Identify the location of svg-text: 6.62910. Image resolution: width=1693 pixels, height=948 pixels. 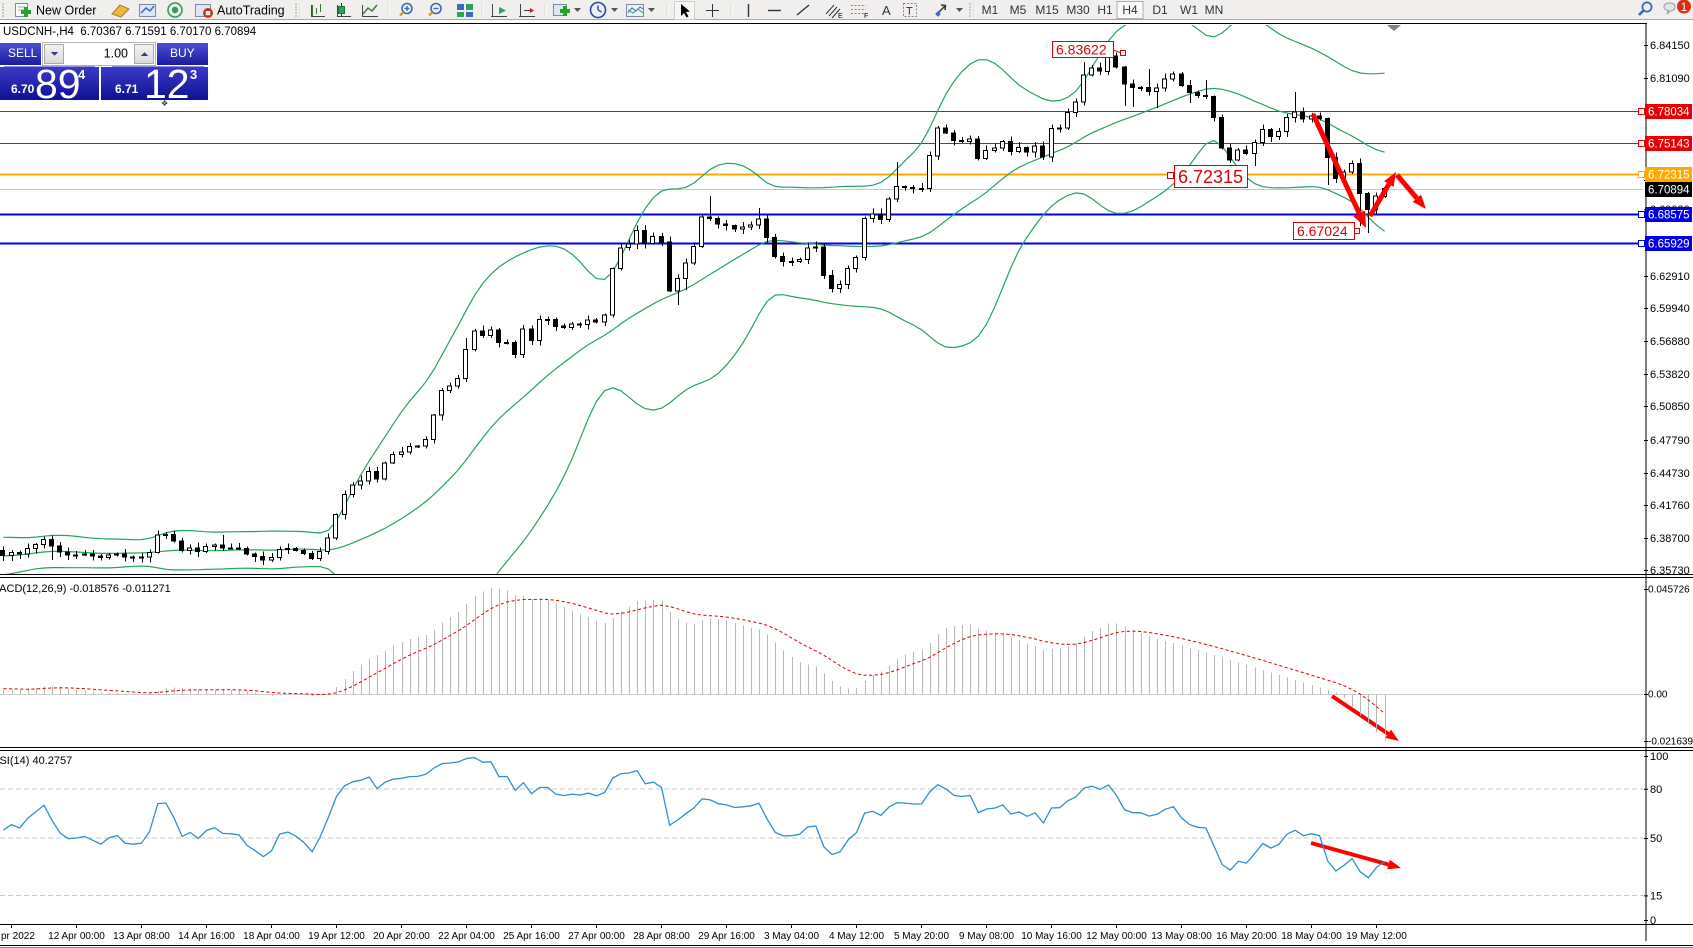
(1670, 277).